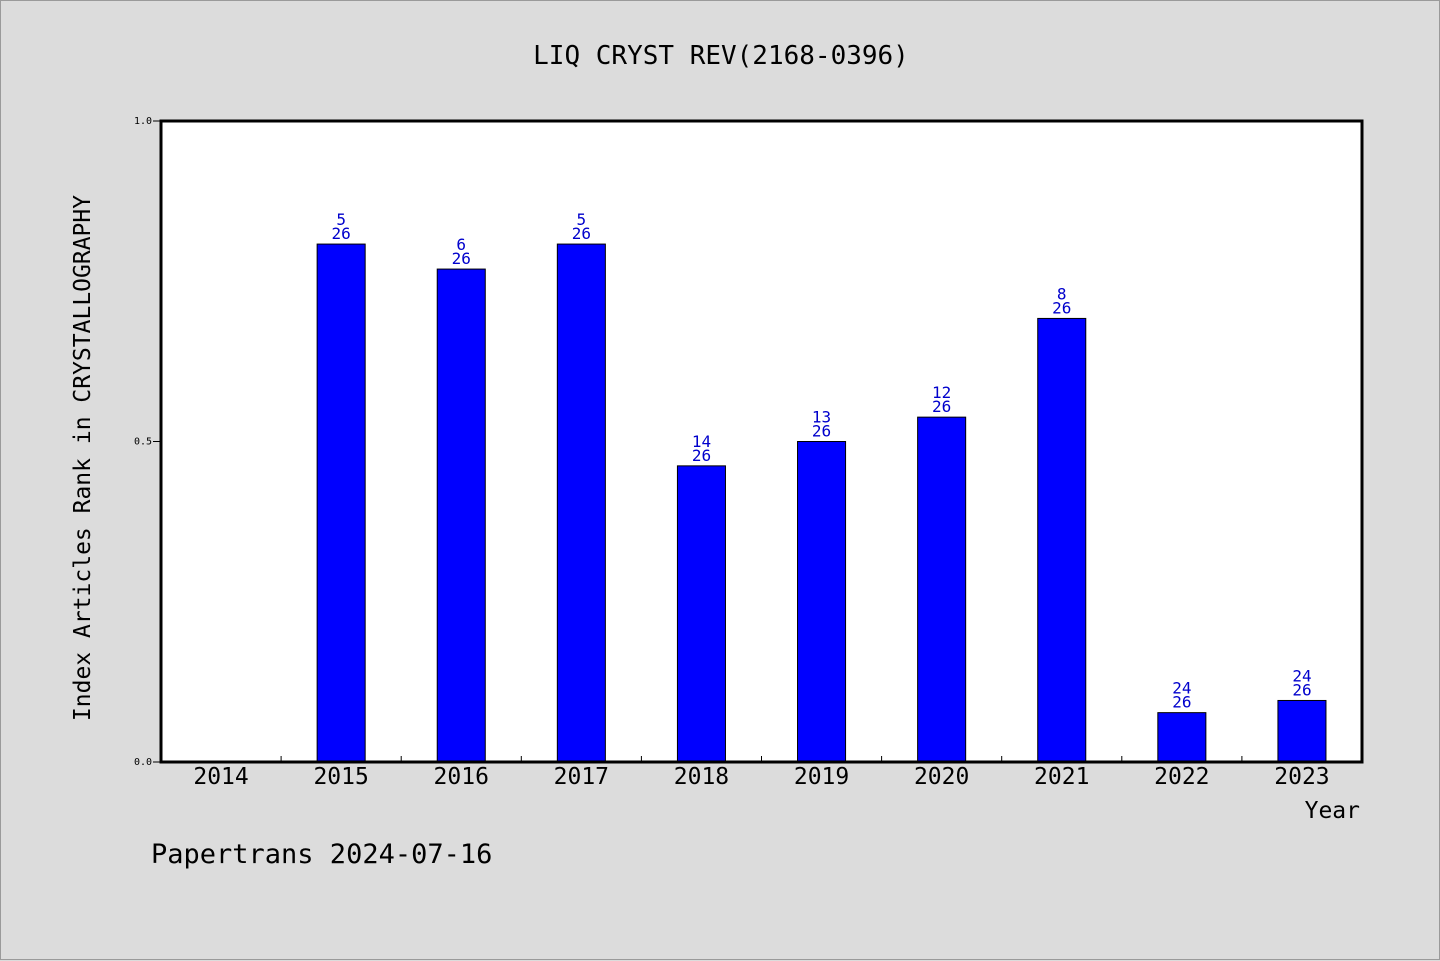  Describe the element at coordinates (701, 777) in the screenshot. I see `x-tick-label: 2018` at that location.